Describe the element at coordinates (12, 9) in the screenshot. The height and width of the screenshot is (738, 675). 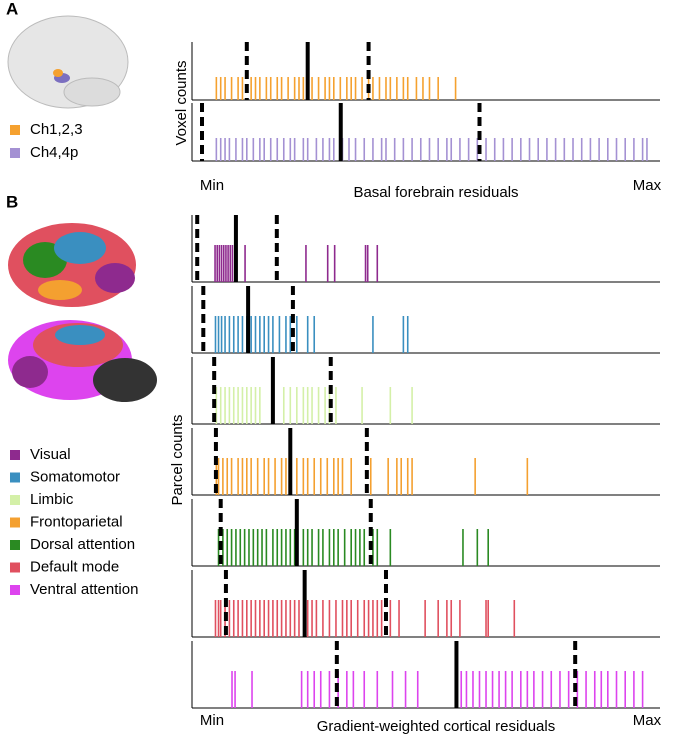
I see `panel-label: A` at that location.